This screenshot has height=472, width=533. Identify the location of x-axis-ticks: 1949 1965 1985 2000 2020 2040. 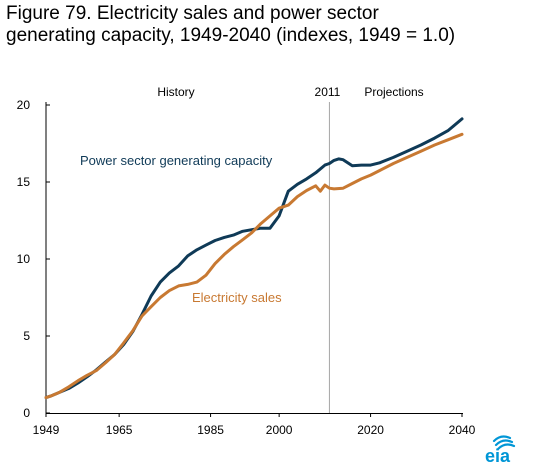
(254, 425).